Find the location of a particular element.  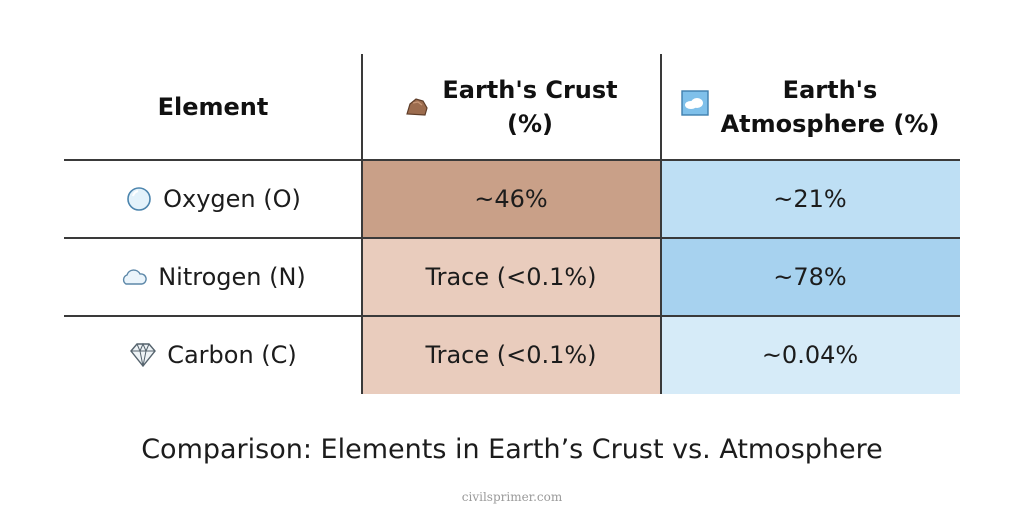

row-carbon-crust: Trace (<0.1%) is located at coordinates (511, 355).